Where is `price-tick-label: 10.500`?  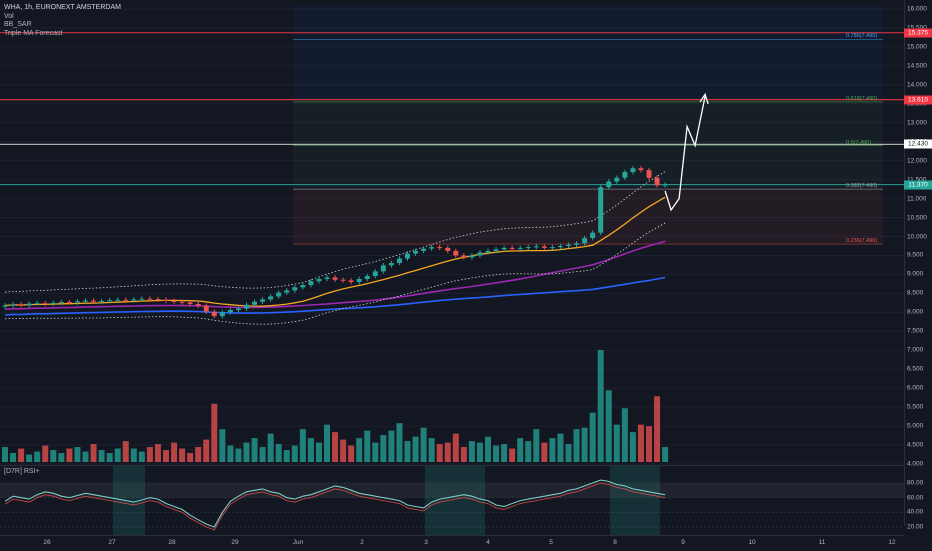
price-tick-label: 10.500 is located at coordinates (917, 218).